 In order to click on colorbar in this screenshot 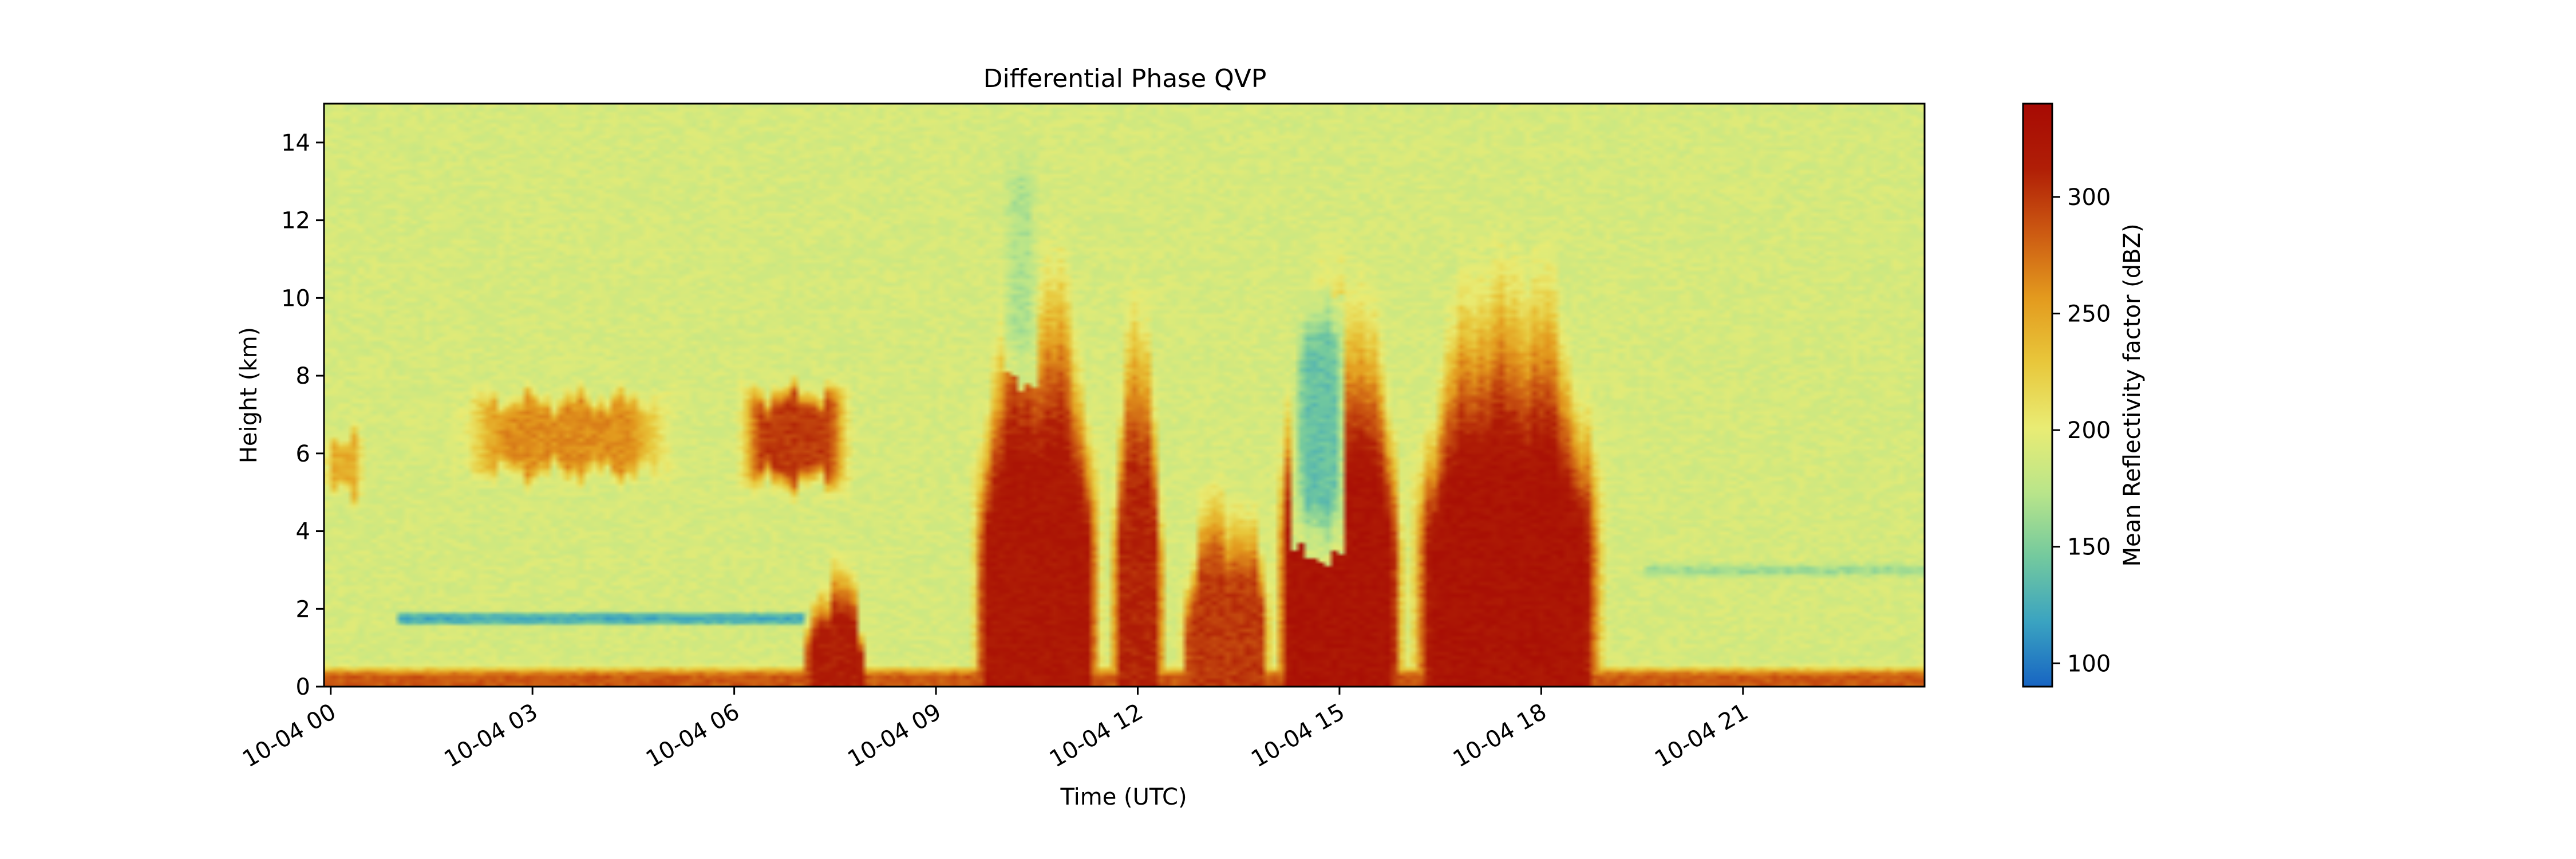, I will do `click(2037, 395)`.